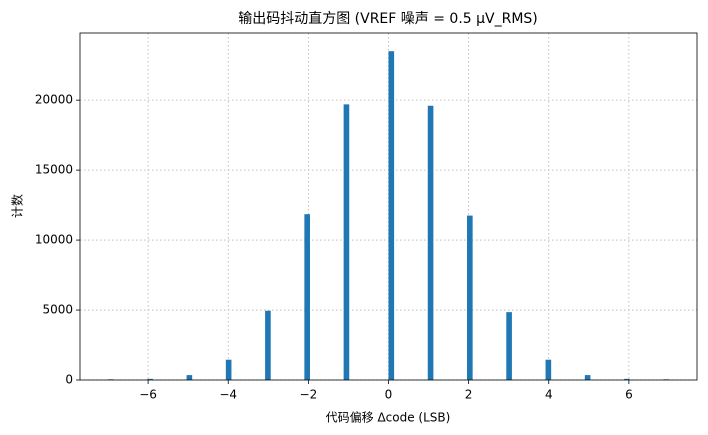  Describe the element at coordinates (69, 380) in the screenshot. I see `y-tick-label: 0` at that location.